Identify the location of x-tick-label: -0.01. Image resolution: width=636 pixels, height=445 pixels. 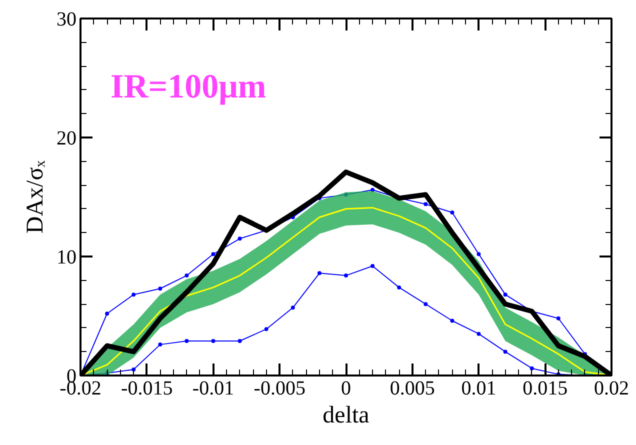
(213, 389).